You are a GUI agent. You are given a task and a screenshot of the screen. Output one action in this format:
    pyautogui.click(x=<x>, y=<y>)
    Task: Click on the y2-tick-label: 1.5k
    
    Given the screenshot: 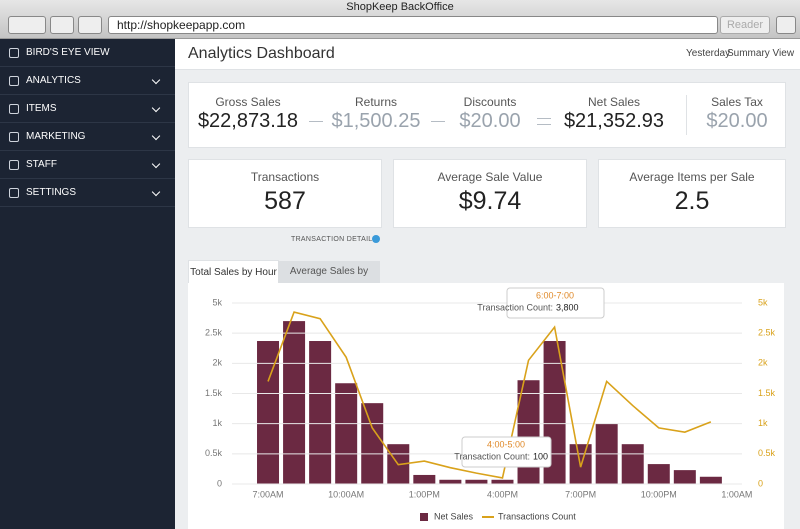 What is the action you would take?
    pyautogui.click(x=767, y=393)
    